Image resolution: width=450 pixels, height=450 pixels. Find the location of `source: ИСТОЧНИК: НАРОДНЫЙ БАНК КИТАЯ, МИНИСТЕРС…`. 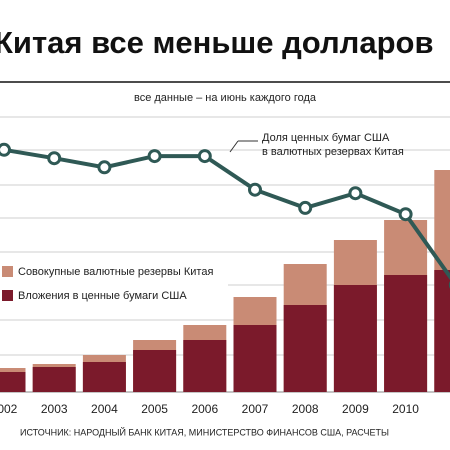

source: ИСТОЧНИК: НАРОДНЫЙ БАНК КИТАЯ, МИНИСТЕРС… is located at coordinates (204, 431).